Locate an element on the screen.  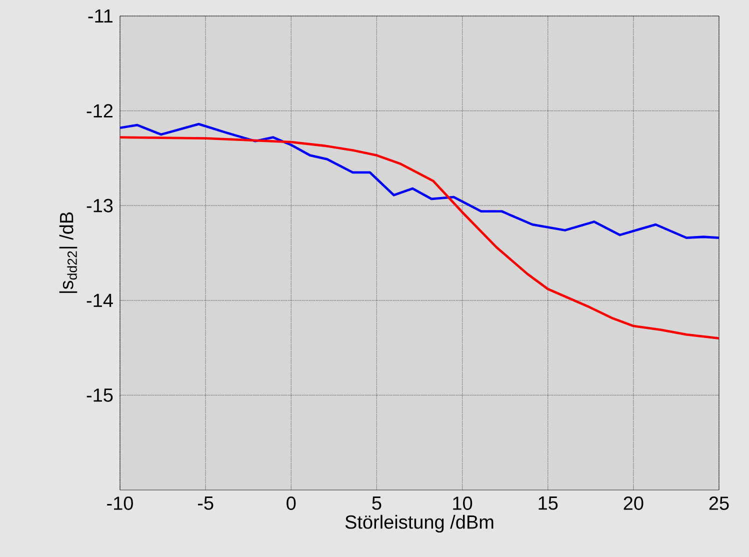
x-tick-label: -10 is located at coordinates (120, 503).